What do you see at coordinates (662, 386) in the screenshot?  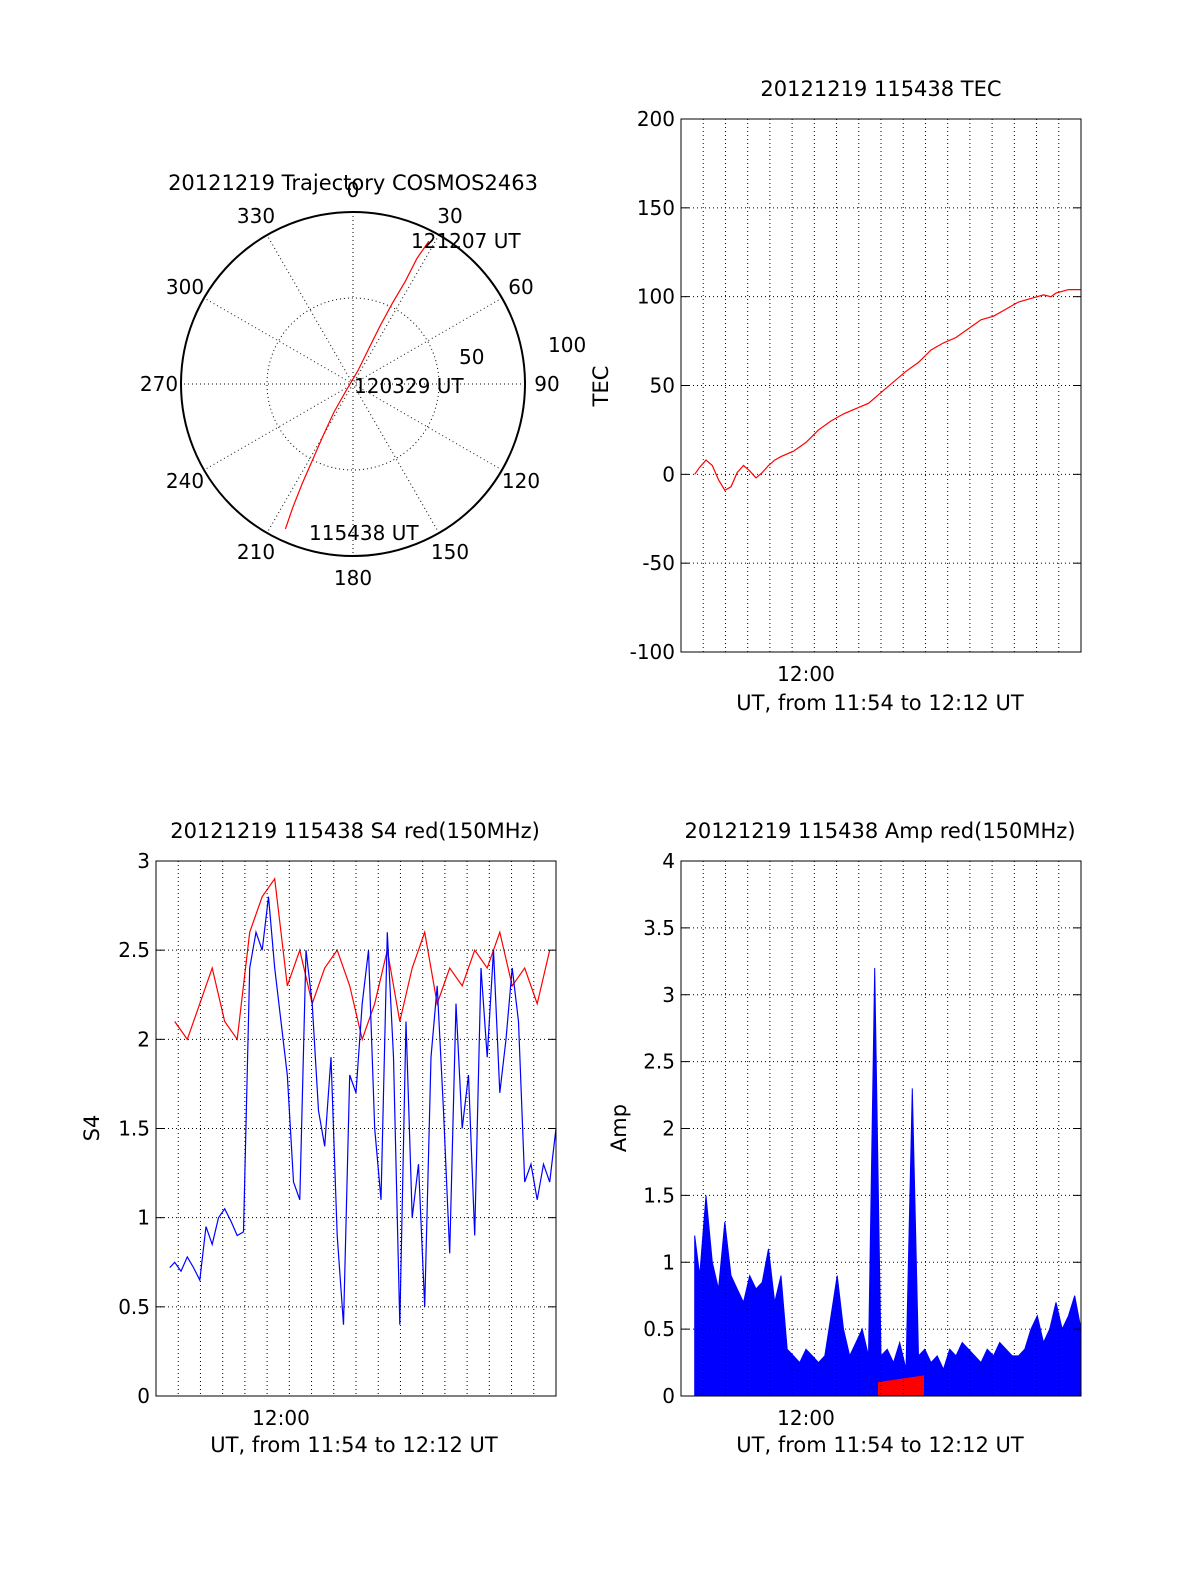 I see `tec-y-tick-label: 50` at bounding box center [662, 386].